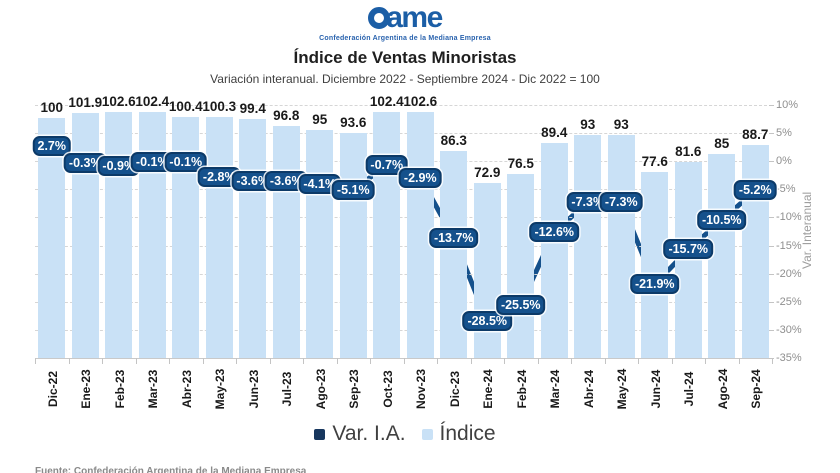  I want to click on legend-item-indice: Índice, so click(458, 434).